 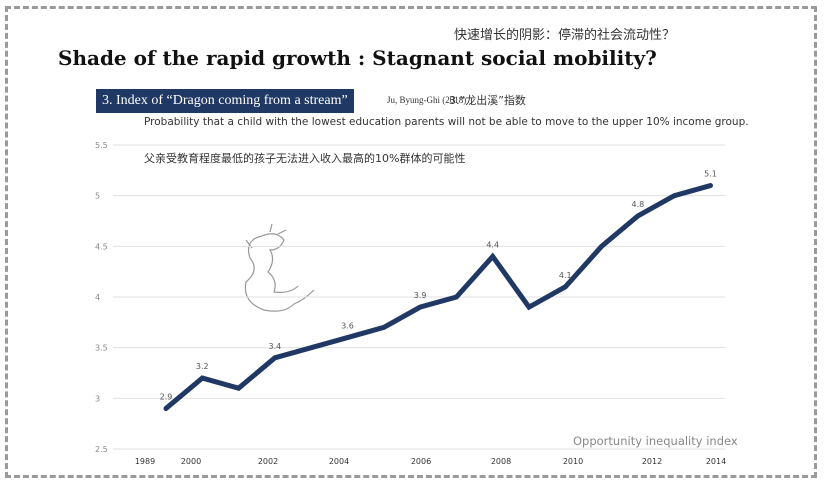 What do you see at coordinates (101, 449) in the screenshot?
I see `y-tick-label: 2.5` at bounding box center [101, 449].